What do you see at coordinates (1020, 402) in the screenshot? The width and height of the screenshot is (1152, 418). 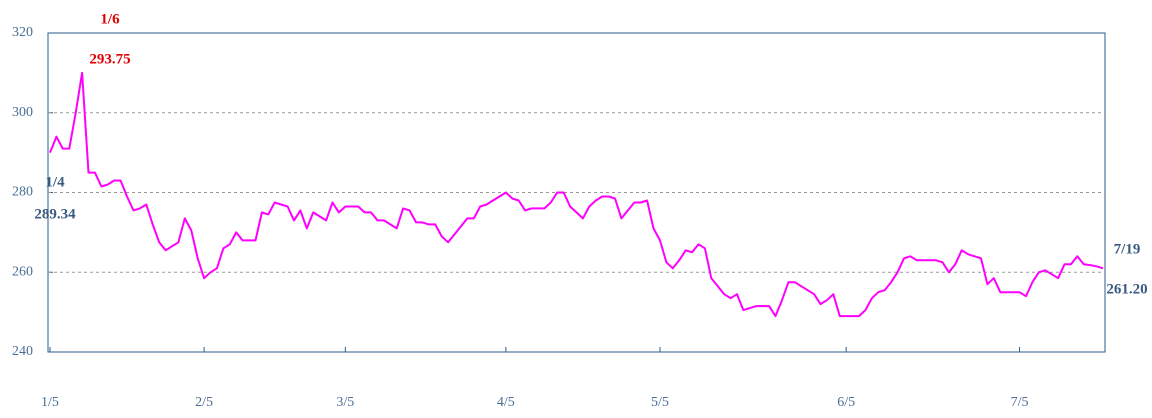 I see `x-tick-label: 7/5` at bounding box center [1020, 402].